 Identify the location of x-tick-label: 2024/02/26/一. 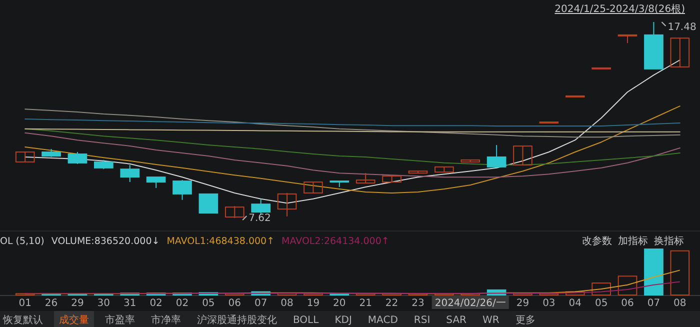
(470, 303).